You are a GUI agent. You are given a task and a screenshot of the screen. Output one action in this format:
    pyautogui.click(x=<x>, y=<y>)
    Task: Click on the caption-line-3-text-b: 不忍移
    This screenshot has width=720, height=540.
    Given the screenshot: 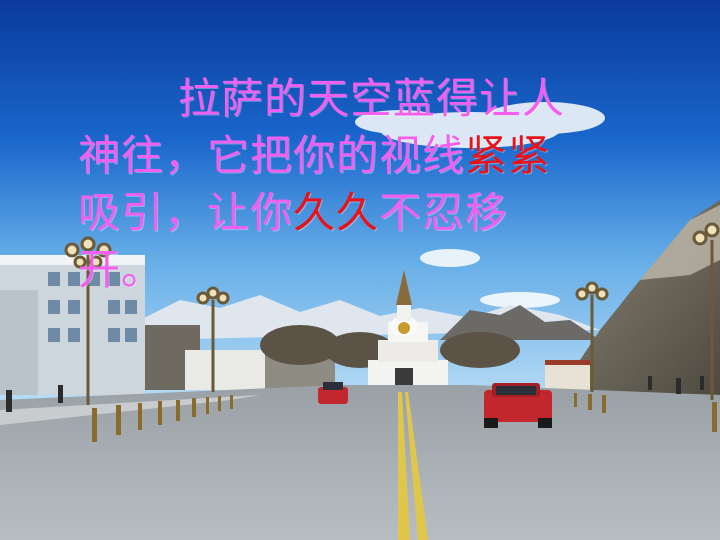 What is the action you would take?
    pyautogui.click(x=444, y=212)
    